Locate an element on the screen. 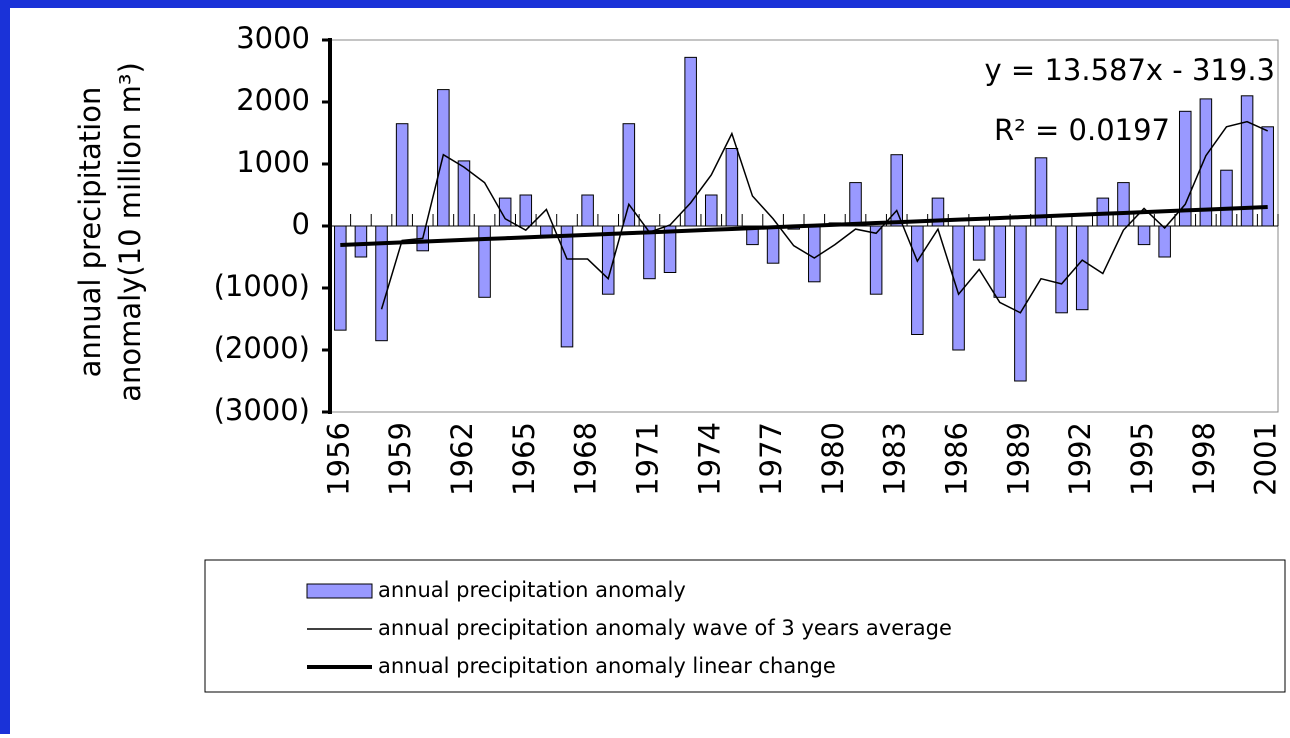 The height and width of the screenshot is (738, 1290). x-tick-label: 1962 is located at coordinates (462, 459).